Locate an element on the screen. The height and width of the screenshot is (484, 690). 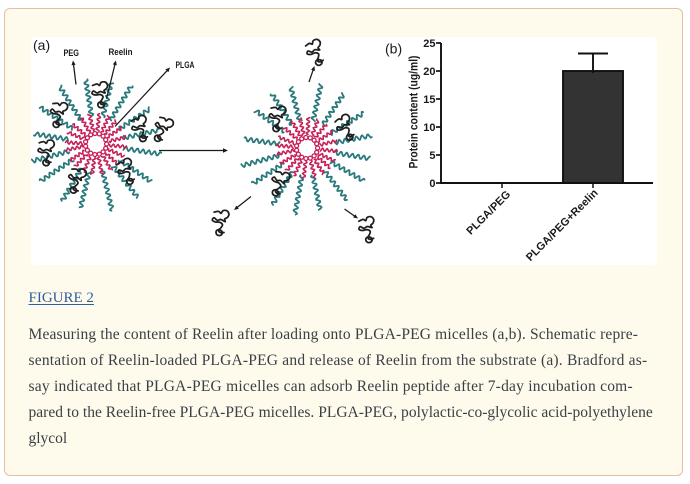
svg-text: (a) is located at coordinates (41, 45).